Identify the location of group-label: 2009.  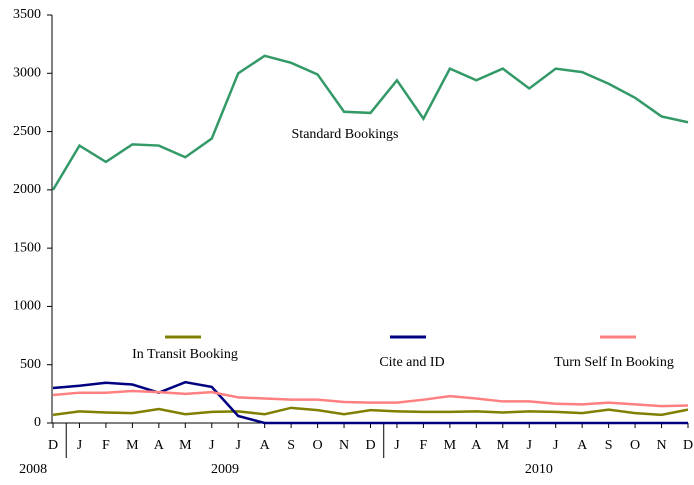
(225, 469).